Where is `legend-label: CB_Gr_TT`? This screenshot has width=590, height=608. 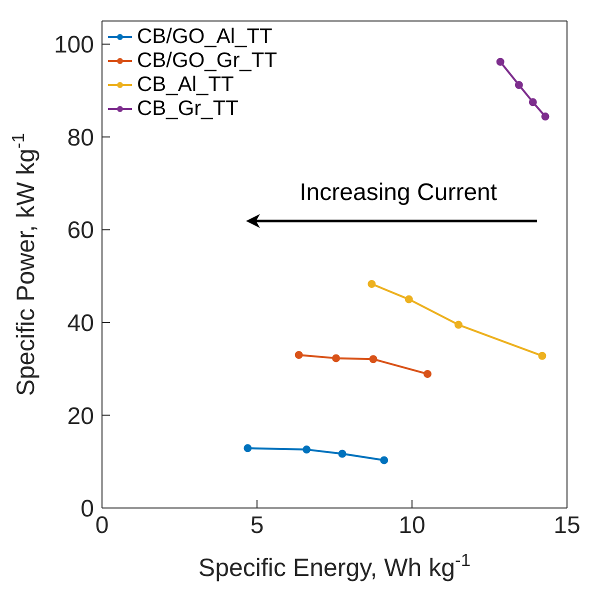 legend-label: CB_Gr_TT is located at coordinates (188, 109).